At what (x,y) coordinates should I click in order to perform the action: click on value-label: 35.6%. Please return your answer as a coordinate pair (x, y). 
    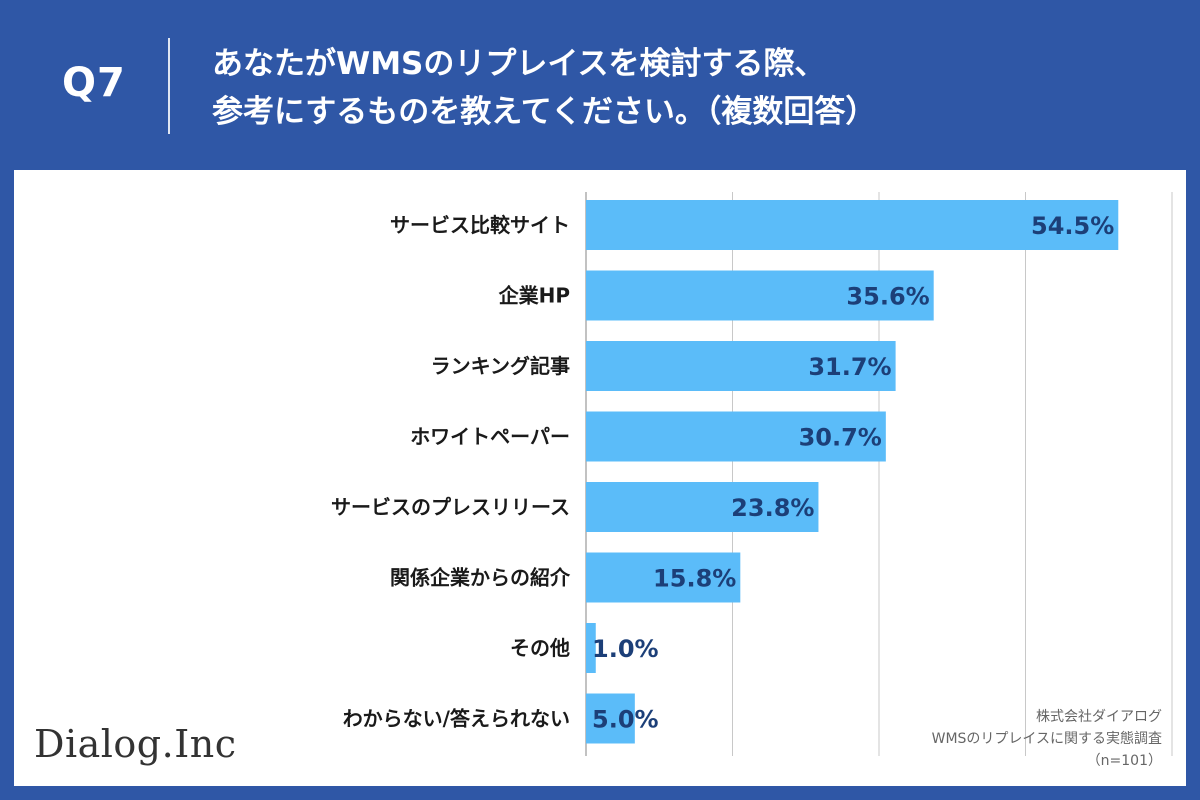
    Looking at the image, I should click on (887, 297).